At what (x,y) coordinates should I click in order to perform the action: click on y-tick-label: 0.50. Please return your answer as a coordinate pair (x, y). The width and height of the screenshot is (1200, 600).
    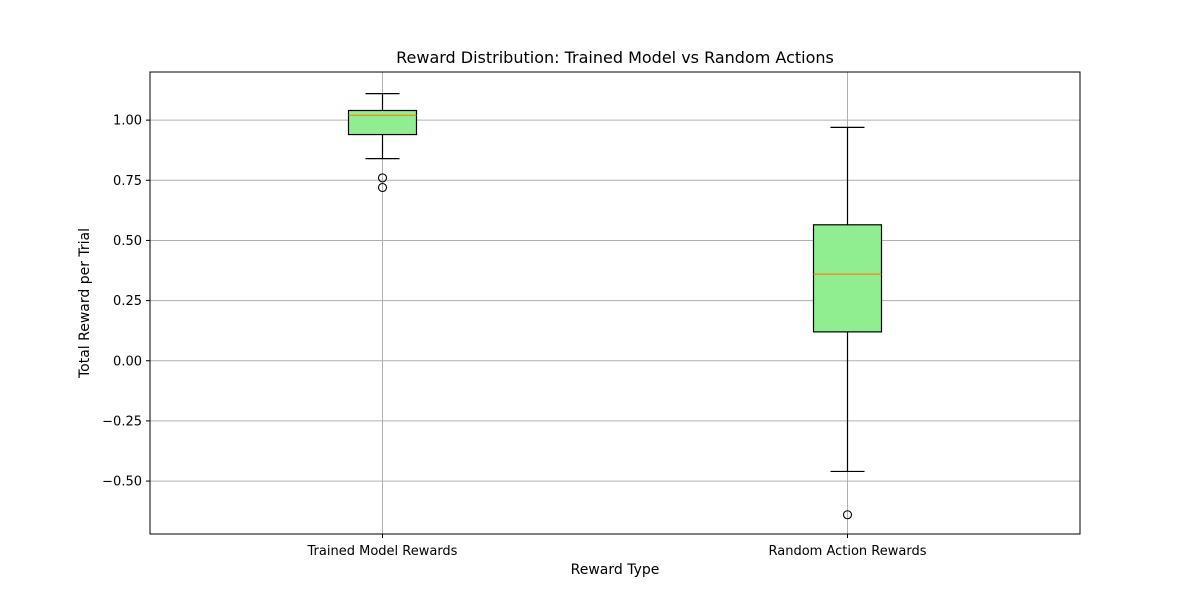
    Looking at the image, I should click on (127, 241).